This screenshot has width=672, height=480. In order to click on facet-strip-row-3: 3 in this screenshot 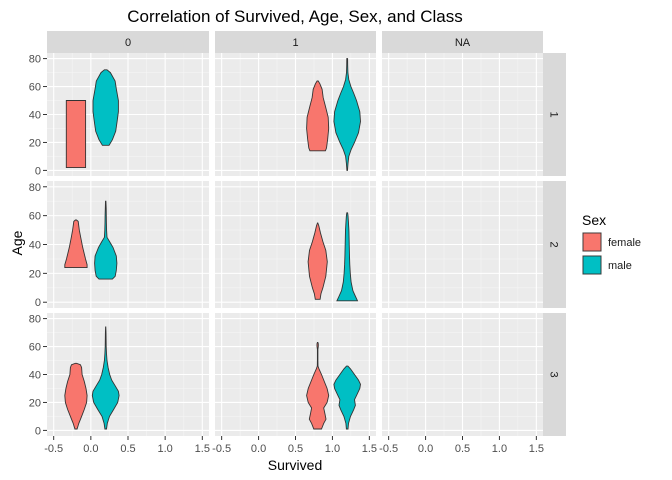, I will do `click(554, 374)`.